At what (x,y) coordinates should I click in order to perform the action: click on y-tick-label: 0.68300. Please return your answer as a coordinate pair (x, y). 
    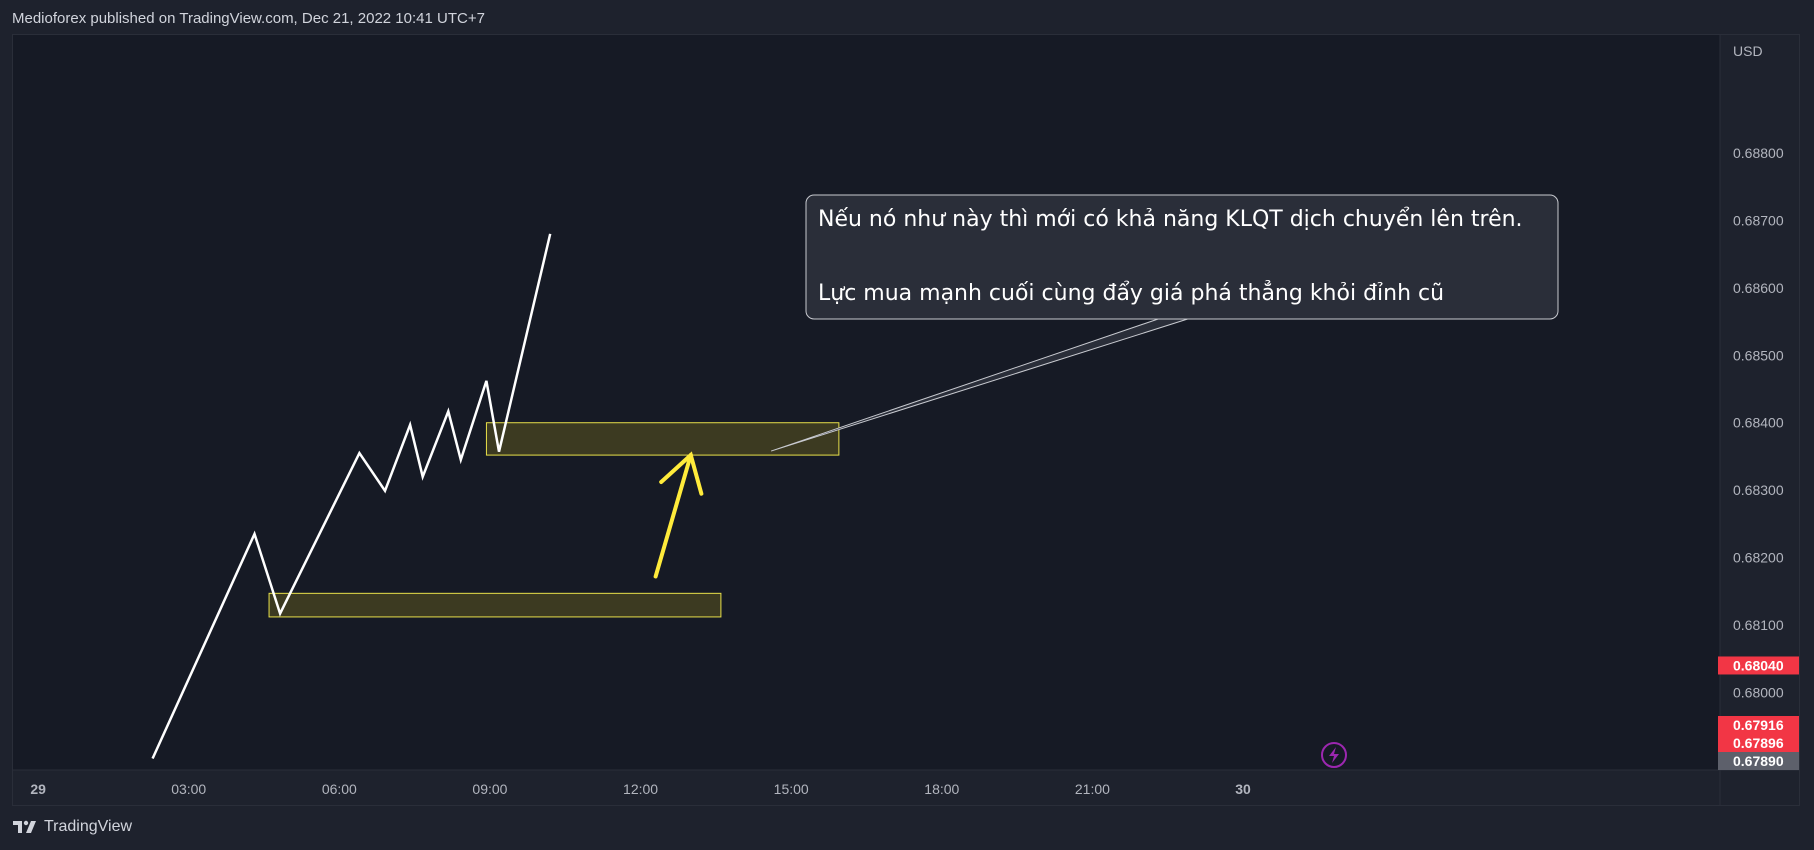
    Looking at the image, I should click on (1758, 490).